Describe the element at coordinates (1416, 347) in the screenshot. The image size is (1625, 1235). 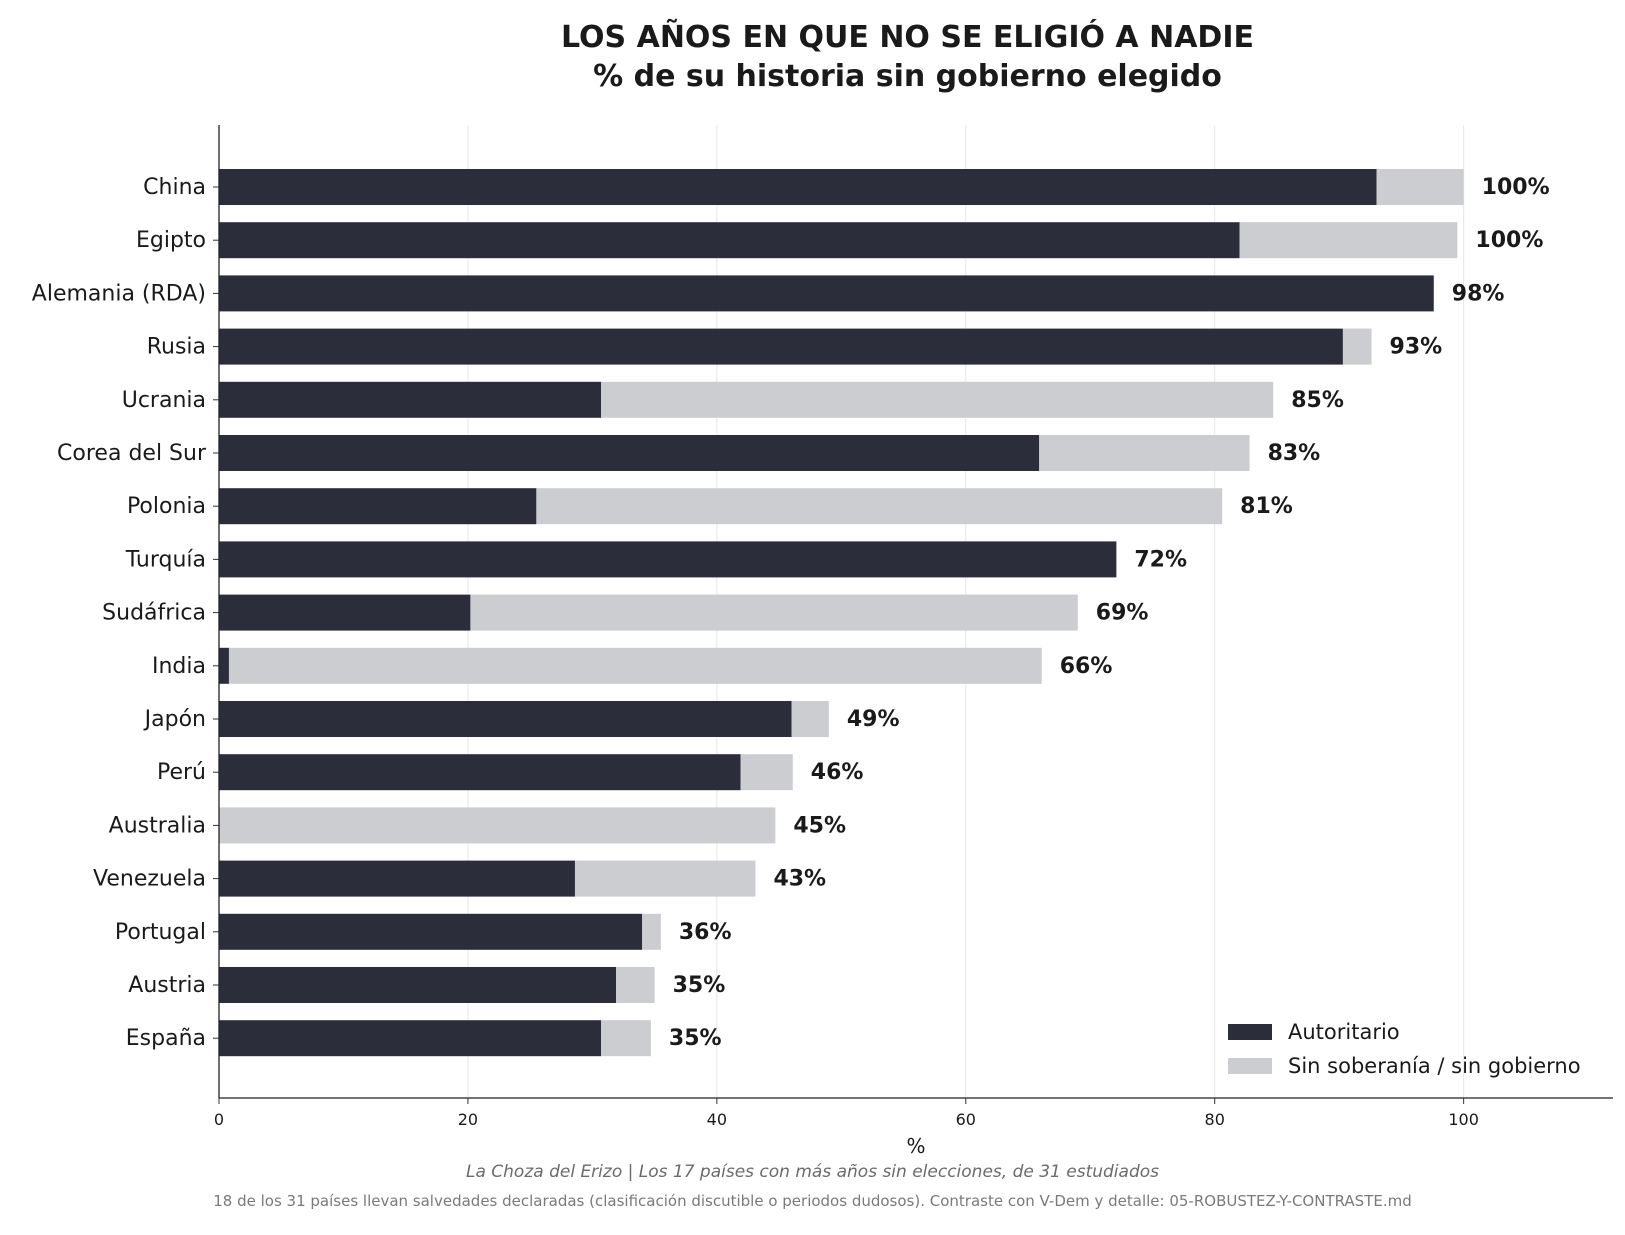
I see `bar-value-label: 93%` at that location.